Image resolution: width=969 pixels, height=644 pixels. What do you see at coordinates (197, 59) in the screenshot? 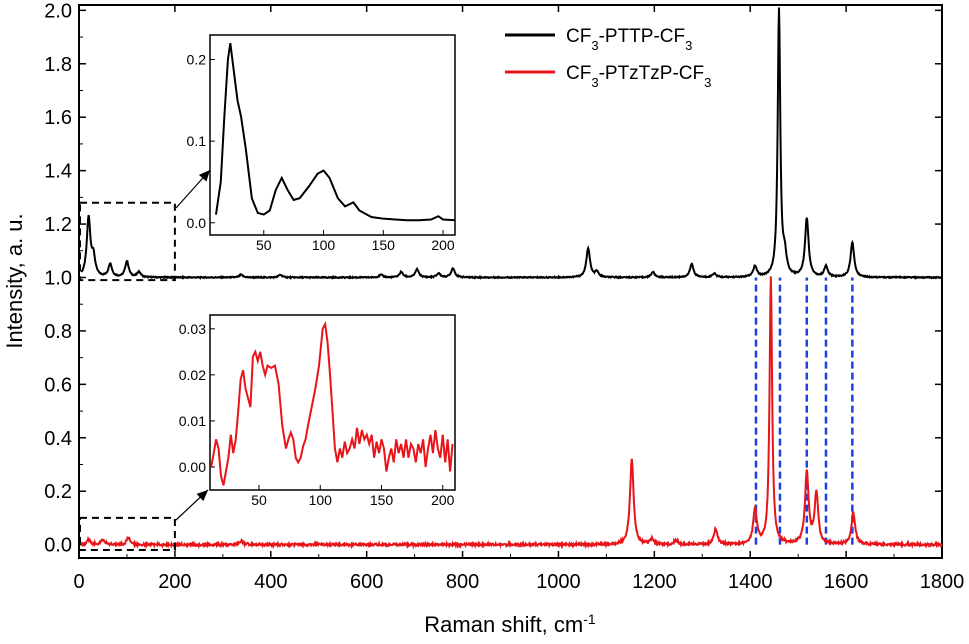
I see `inset-y-tick-label: 0.2` at bounding box center [197, 59].